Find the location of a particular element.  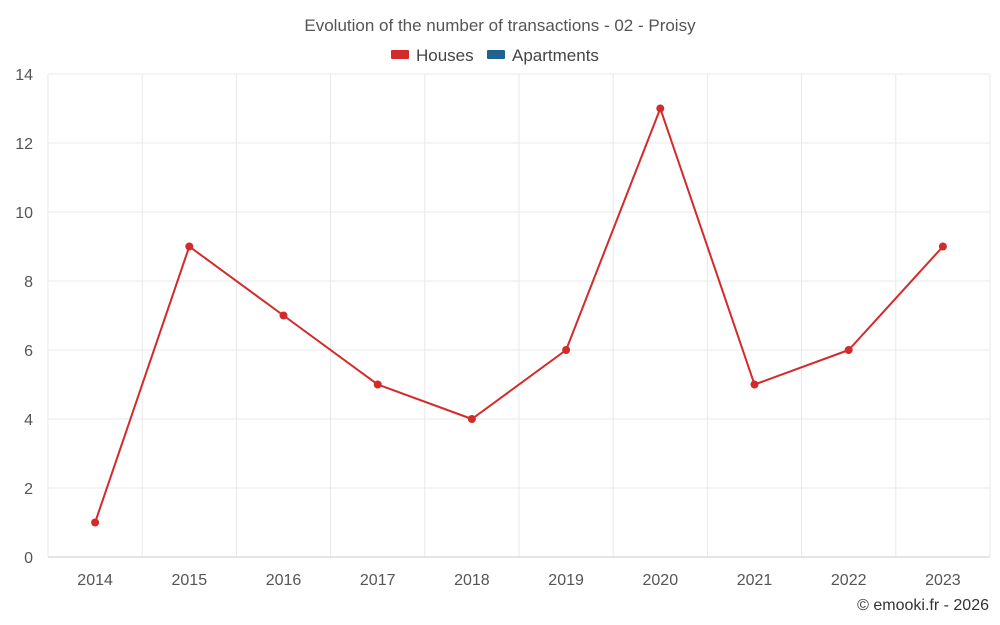

y-tick-label: 8 is located at coordinates (28, 282).